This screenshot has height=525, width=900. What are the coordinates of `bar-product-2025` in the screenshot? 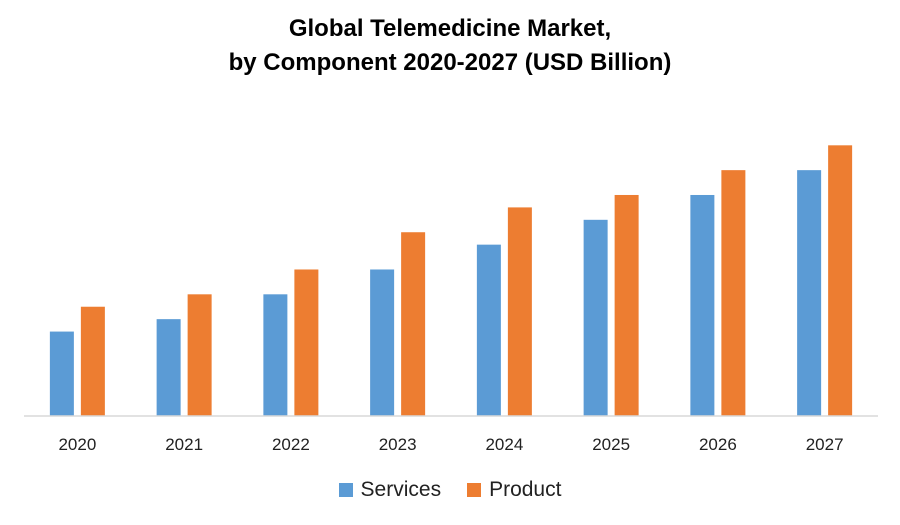 It's located at (626, 305).